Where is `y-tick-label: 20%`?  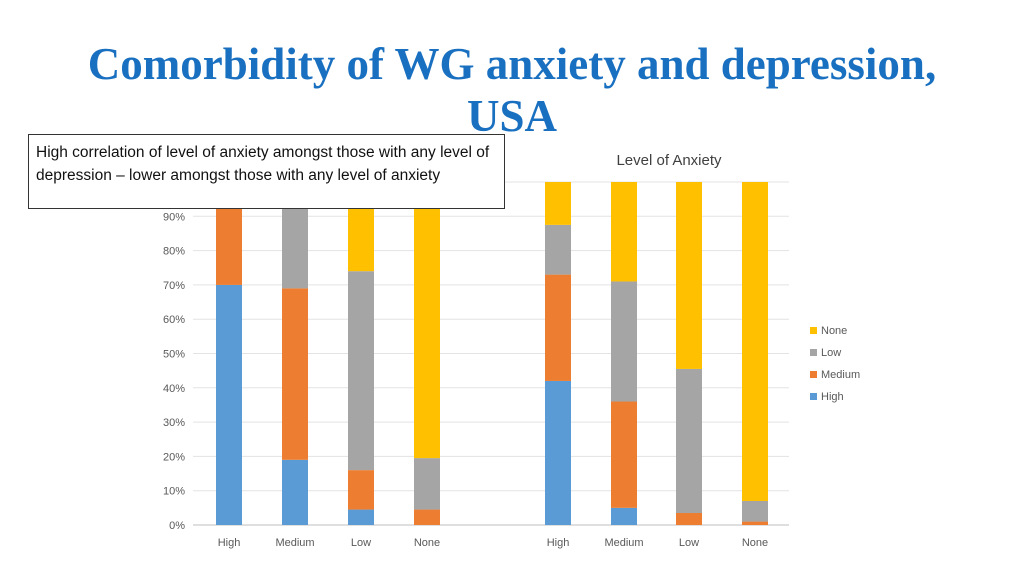 y-tick-label: 20% is located at coordinates (174, 457).